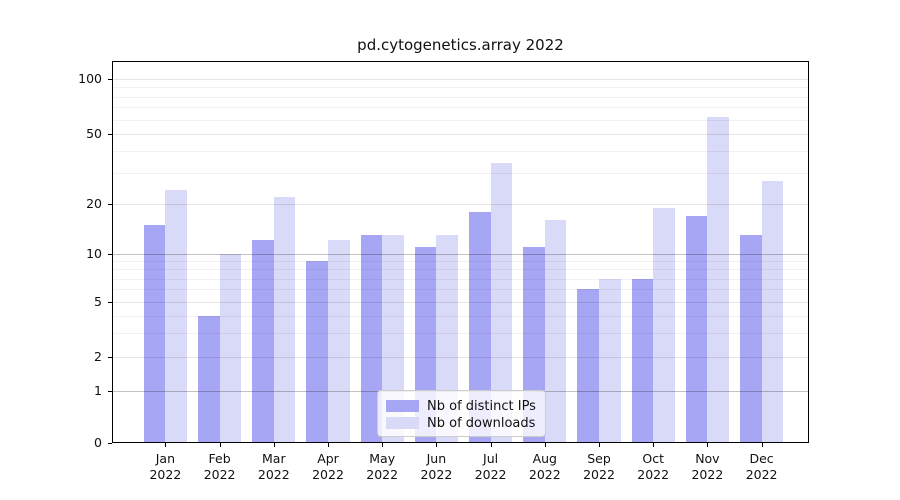 The image size is (900, 500). What do you see at coordinates (707, 466) in the screenshot?
I see `x-tick-label-nov-2022: Nov 2022` at bounding box center [707, 466].